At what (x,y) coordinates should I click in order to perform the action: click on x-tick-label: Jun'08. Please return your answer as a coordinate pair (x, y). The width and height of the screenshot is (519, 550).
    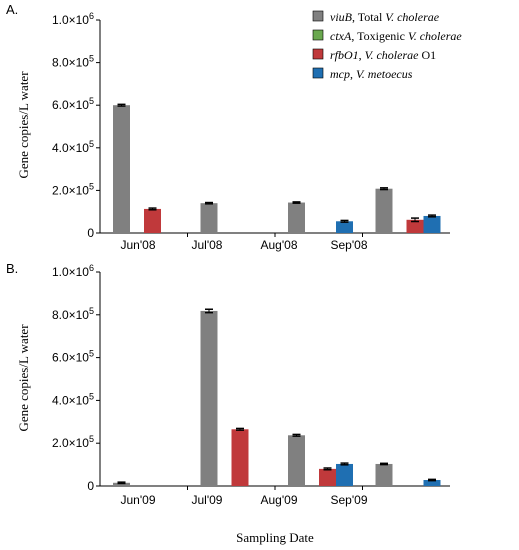
    Looking at the image, I should click on (138, 245).